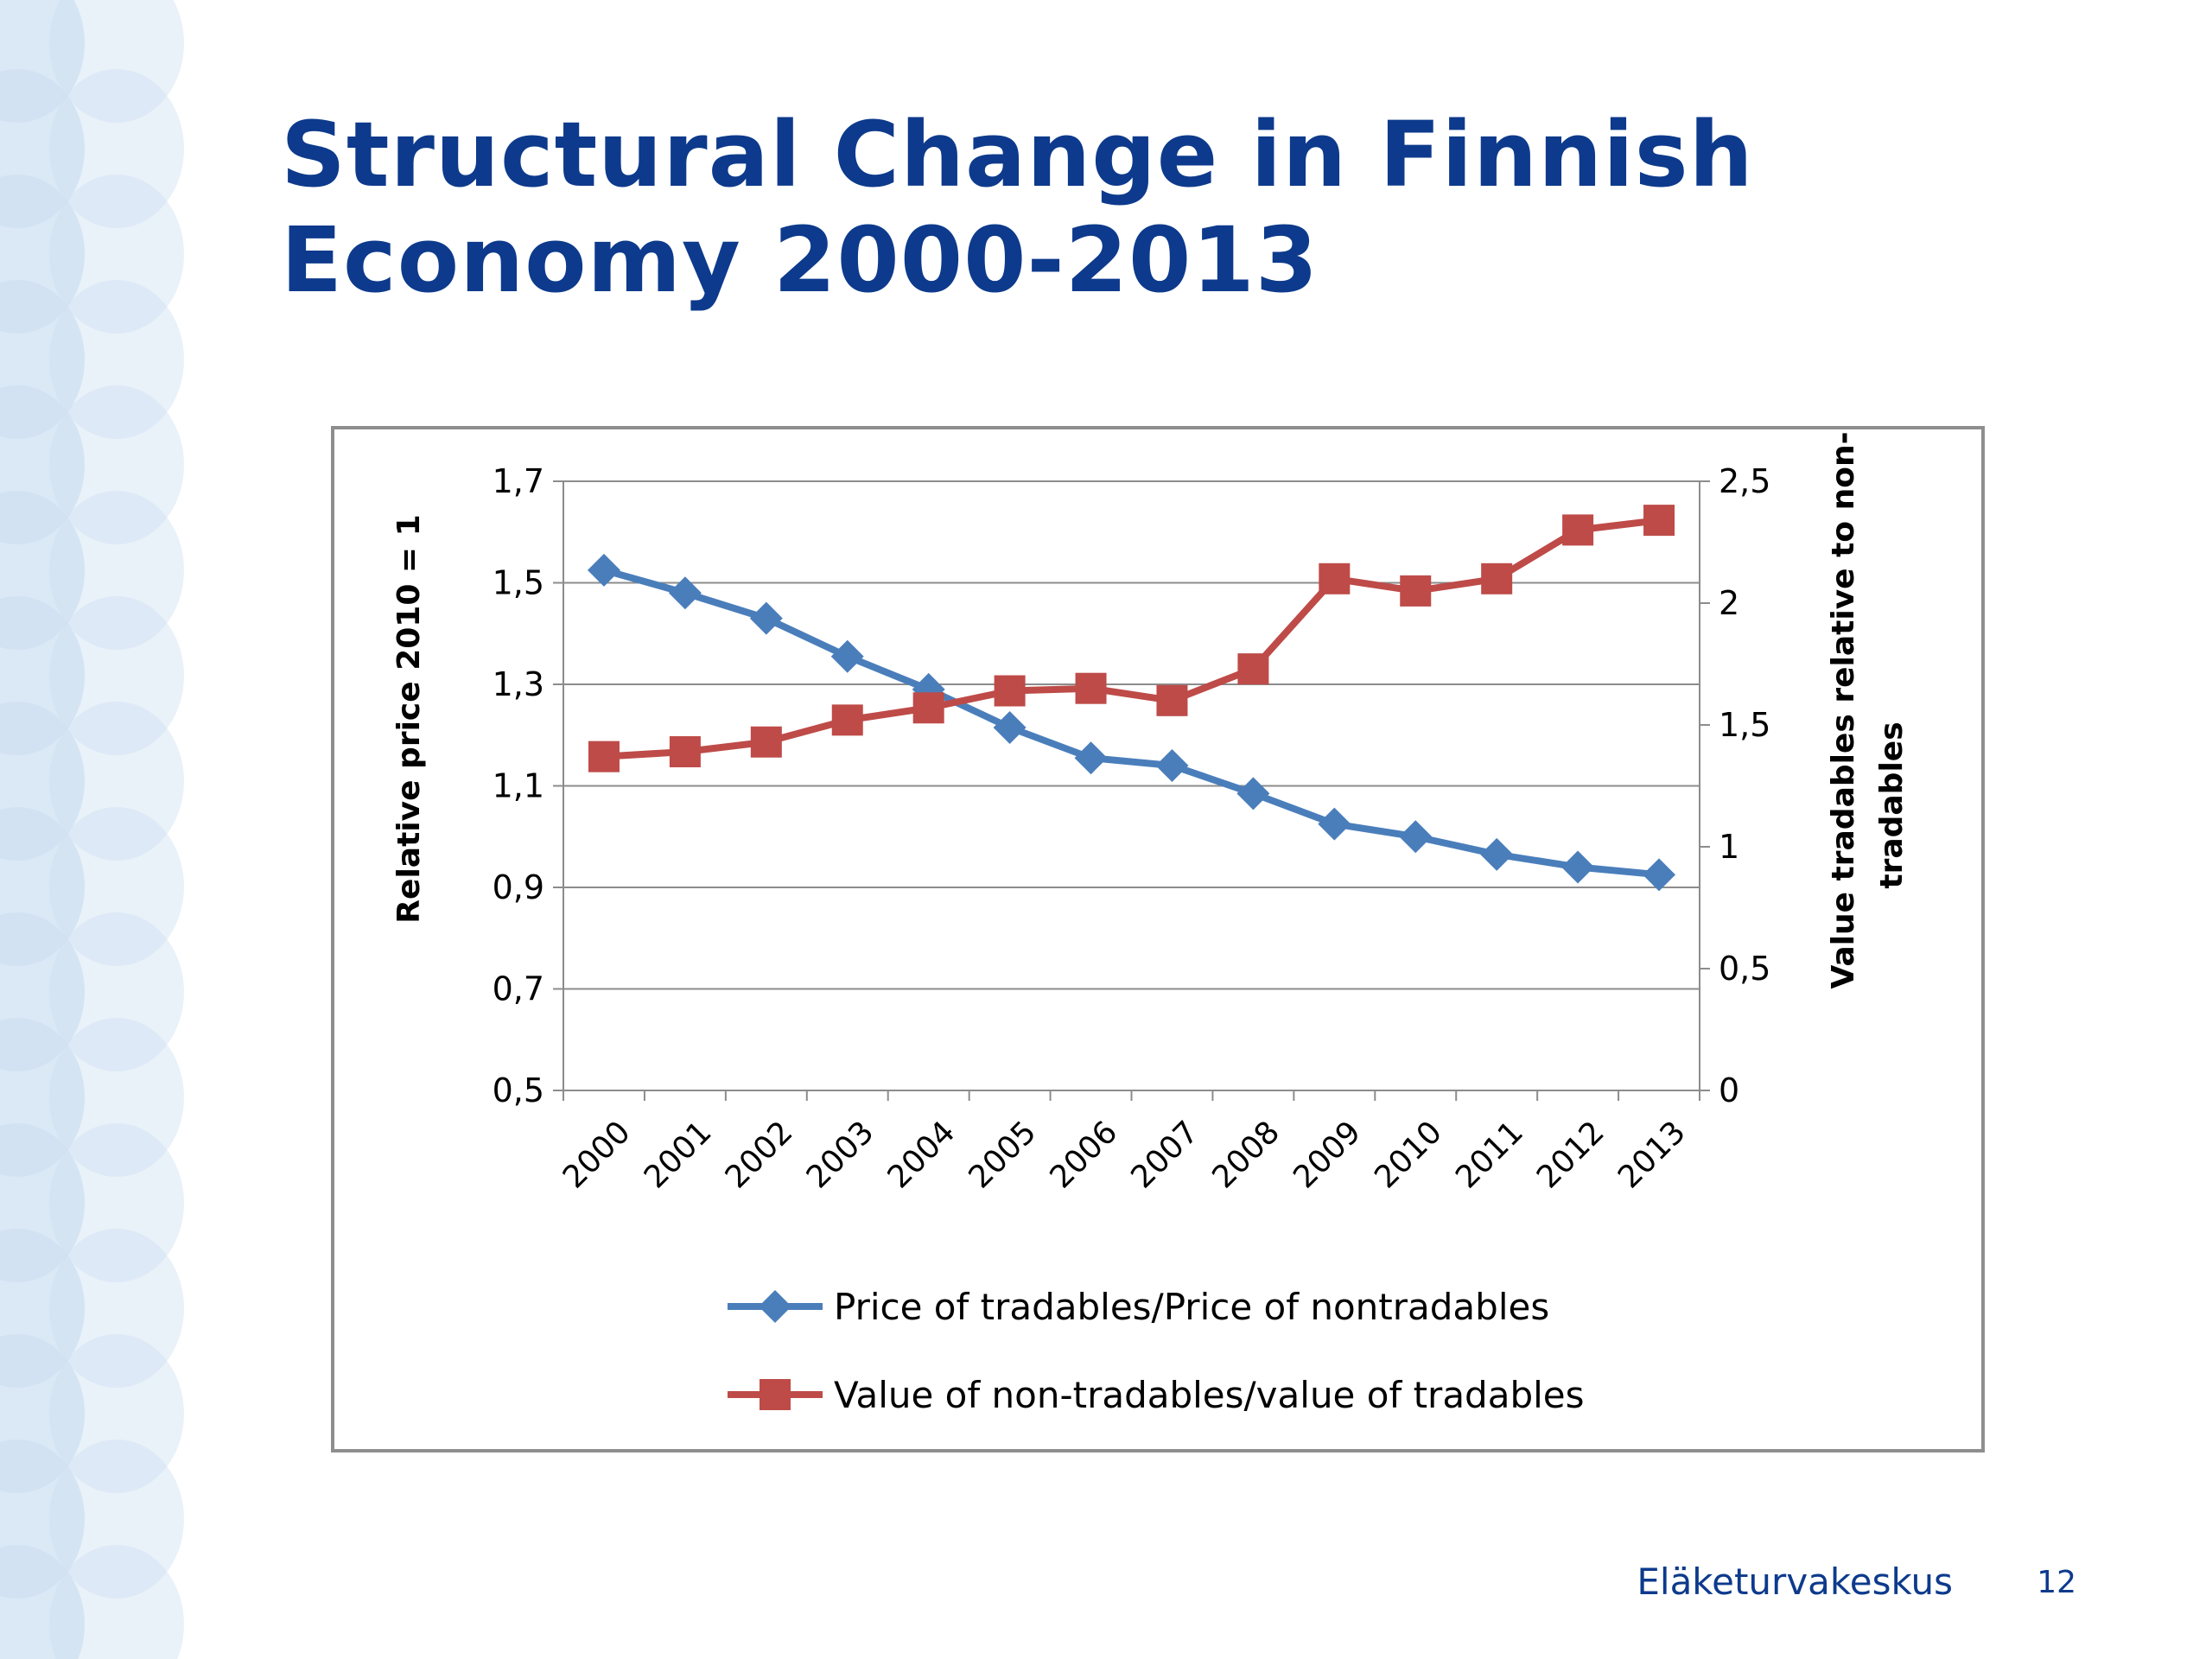 This screenshot has height=1659, width=2212. Describe the element at coordinates (775, 1394) in the screenshot. I see `legend-marker-square` at that location.